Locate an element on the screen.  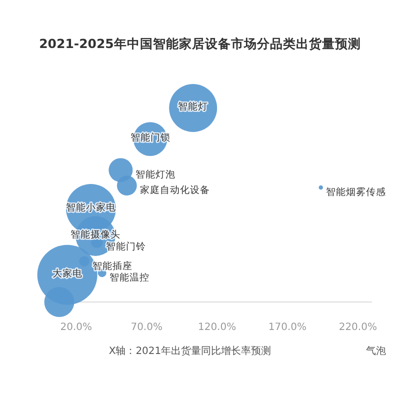
x-tick-label: 70.0% is located at coordinates (146, 327).